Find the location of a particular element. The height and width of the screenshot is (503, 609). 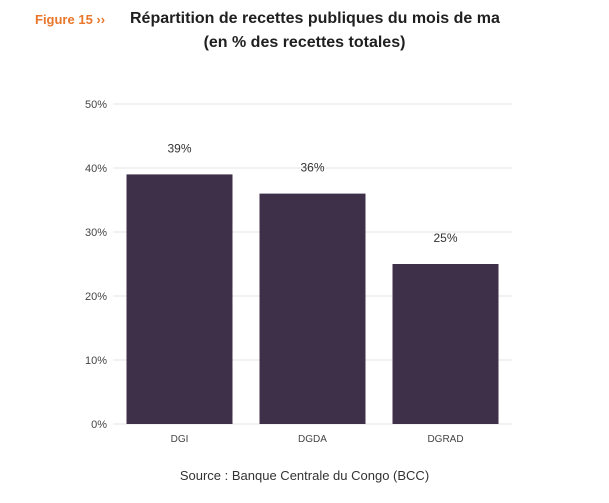

y-tick-label: 30% is located at coordinates (96, 233).